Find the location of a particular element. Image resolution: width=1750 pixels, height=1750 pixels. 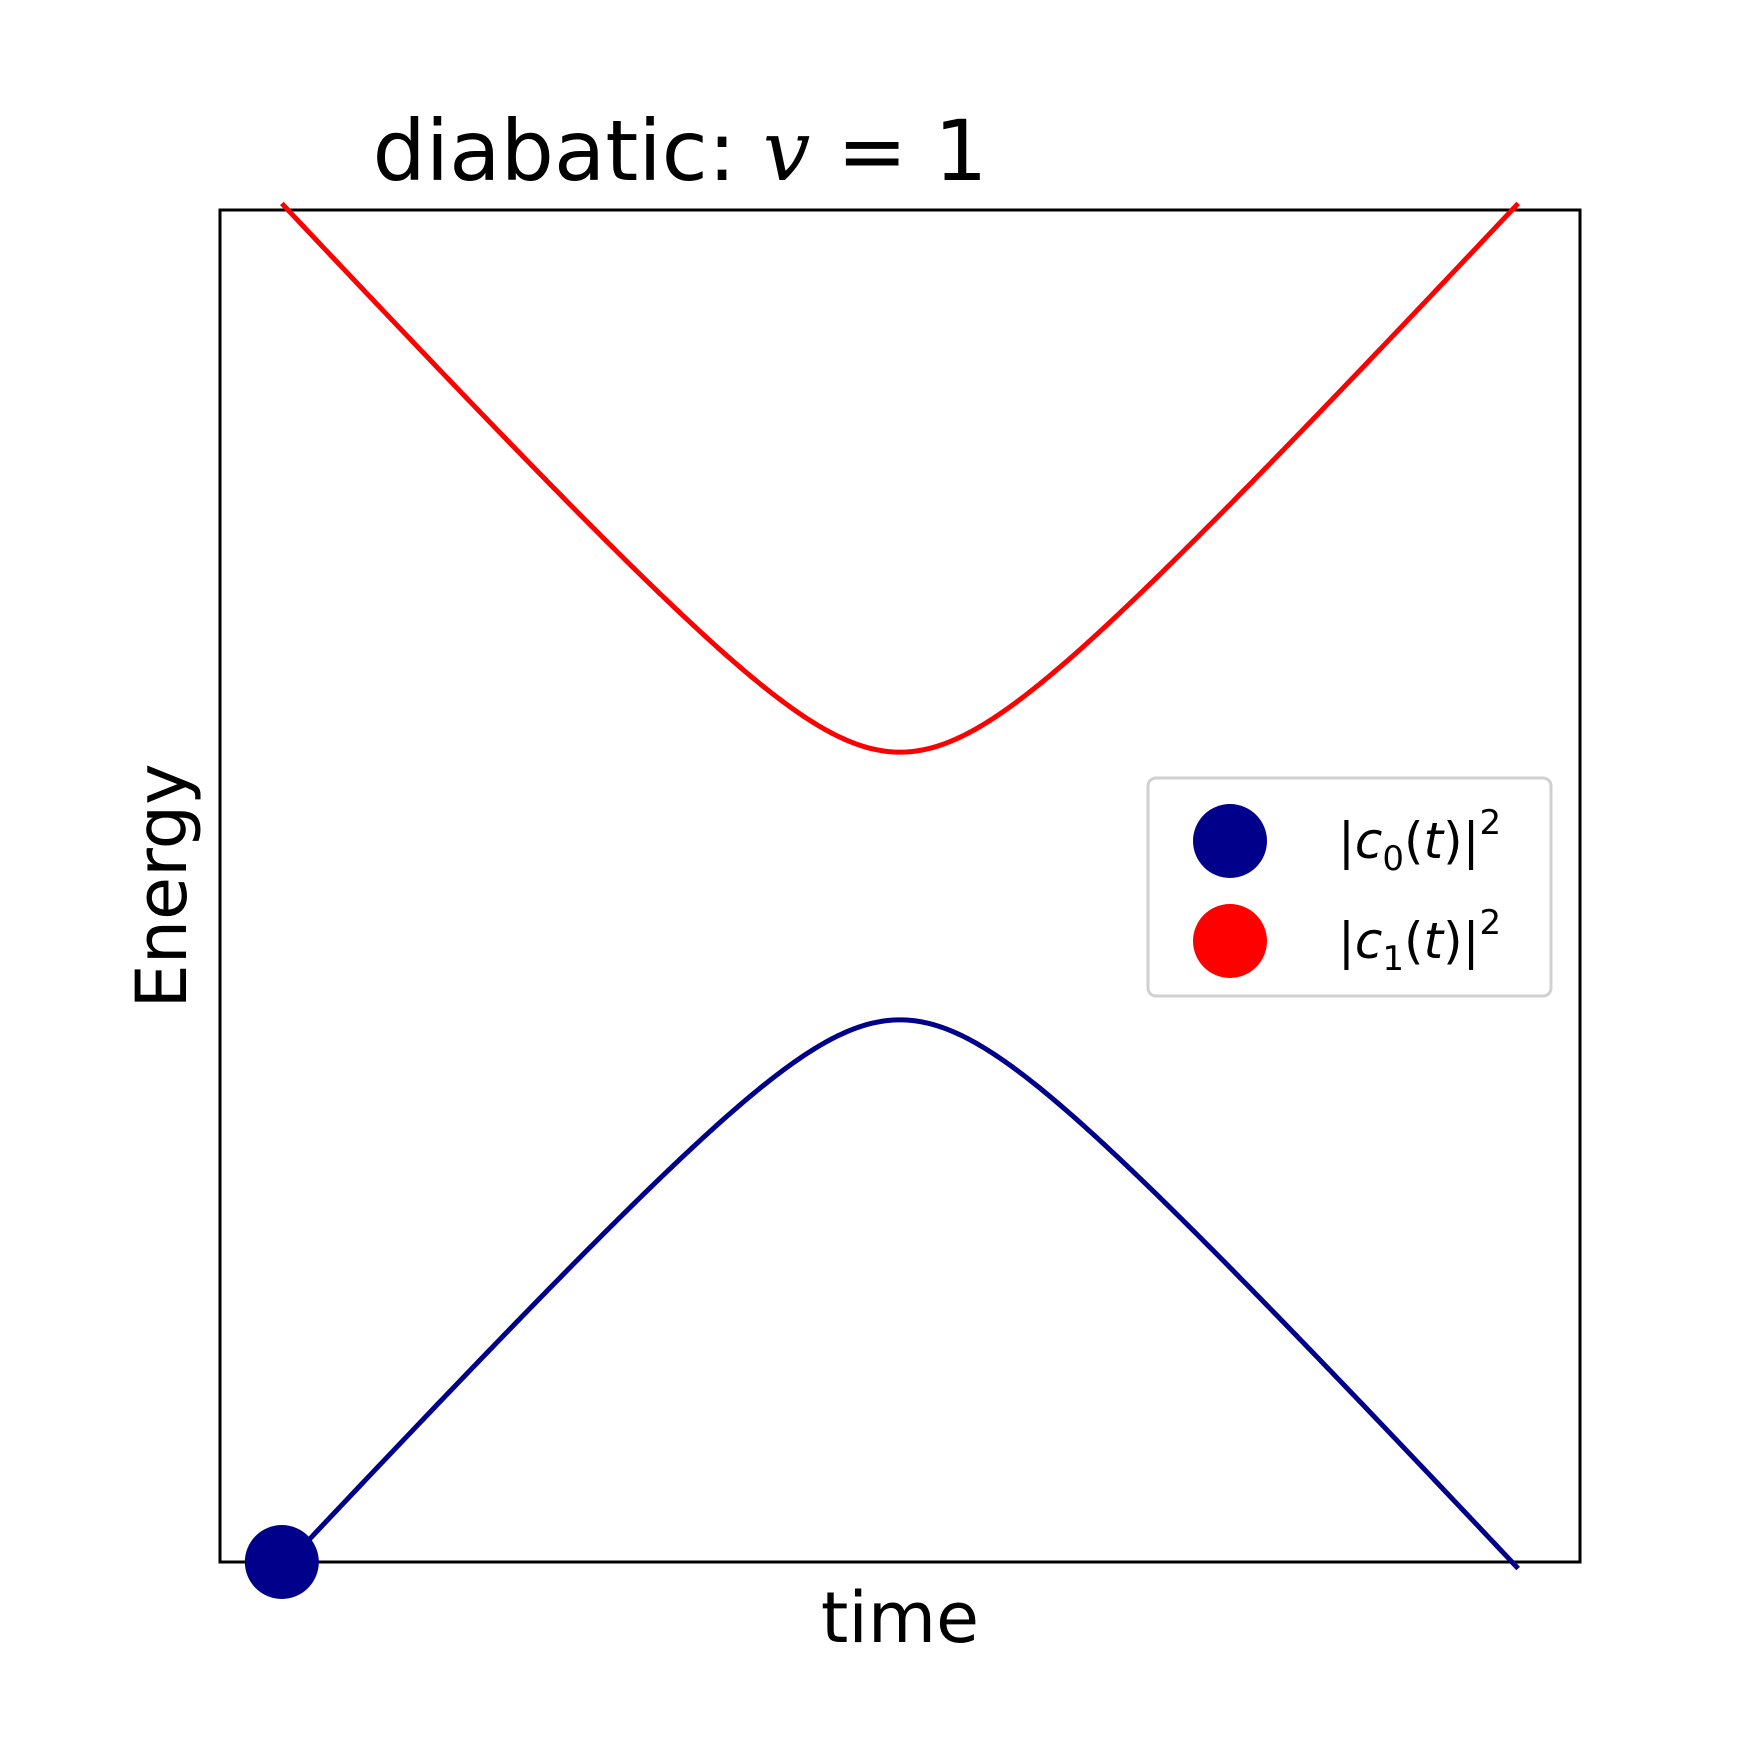

chart-title: diabatic: v = 1 is located at coordinates (679, 151).